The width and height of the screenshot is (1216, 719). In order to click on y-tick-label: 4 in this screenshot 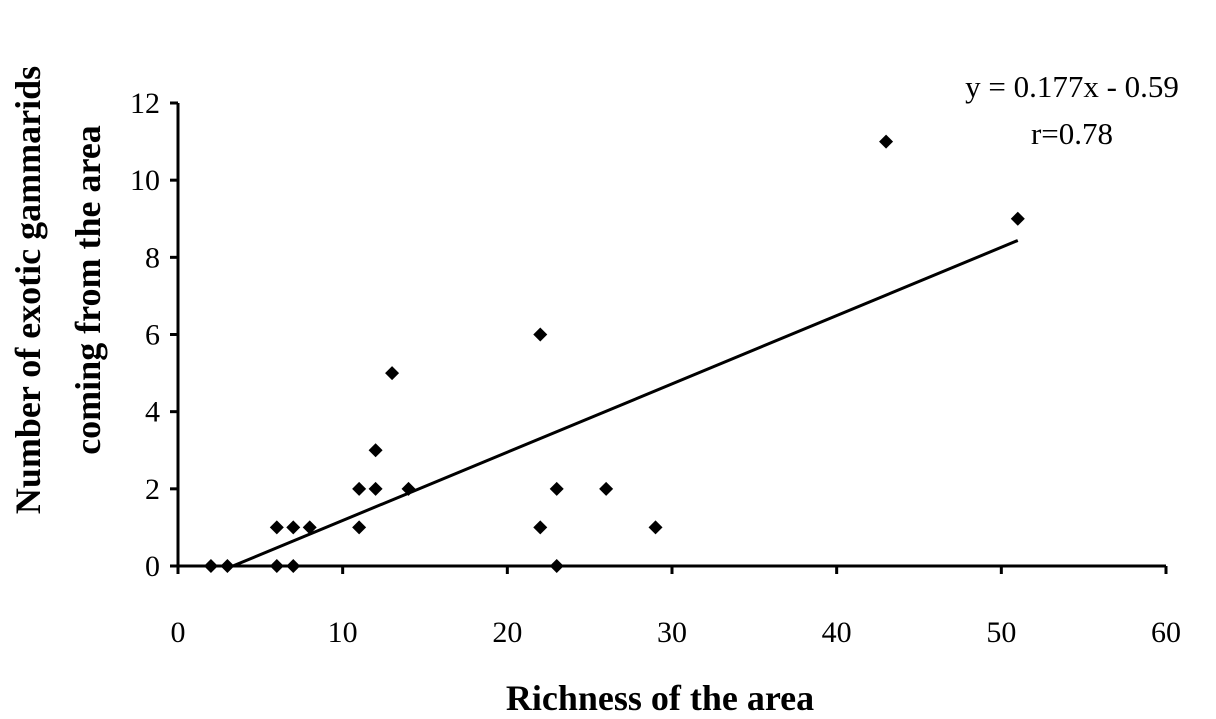, I will do `click(152, 412)`.